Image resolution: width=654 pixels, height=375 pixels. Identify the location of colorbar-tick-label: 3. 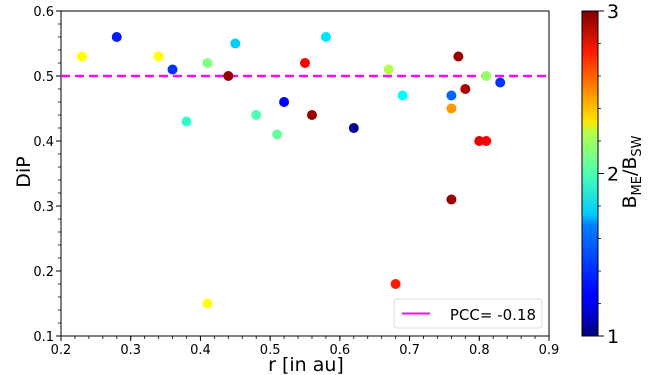
(613, 12).